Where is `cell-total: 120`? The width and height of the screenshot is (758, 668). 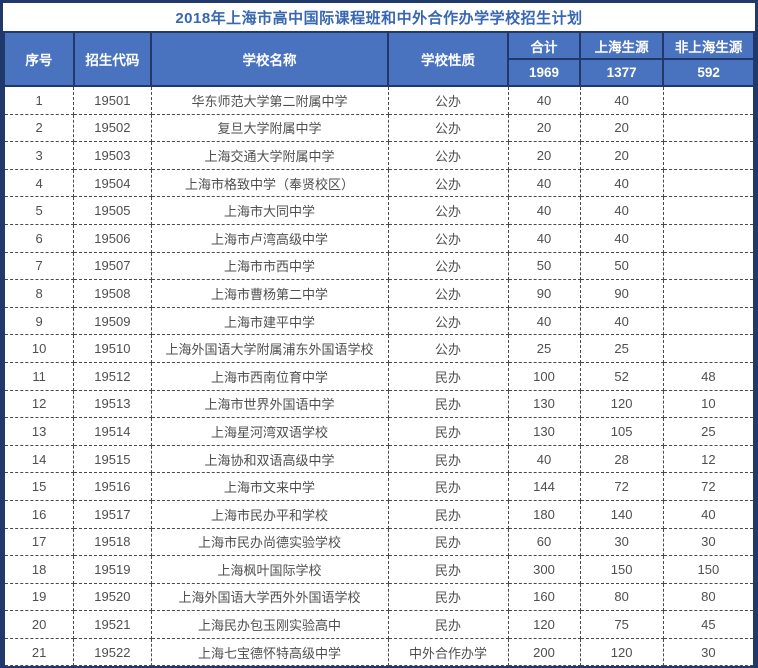 cell-total: 120 is located at coordinates (544, 624).